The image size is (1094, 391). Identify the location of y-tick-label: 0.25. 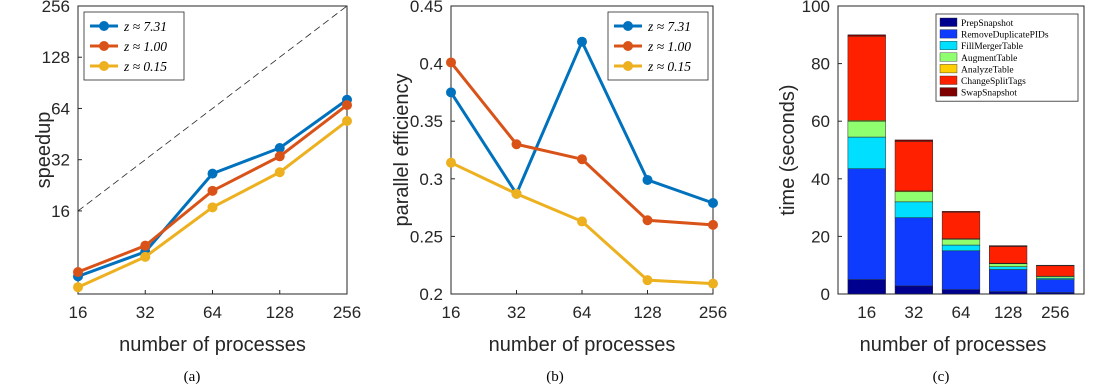
(426, 236).